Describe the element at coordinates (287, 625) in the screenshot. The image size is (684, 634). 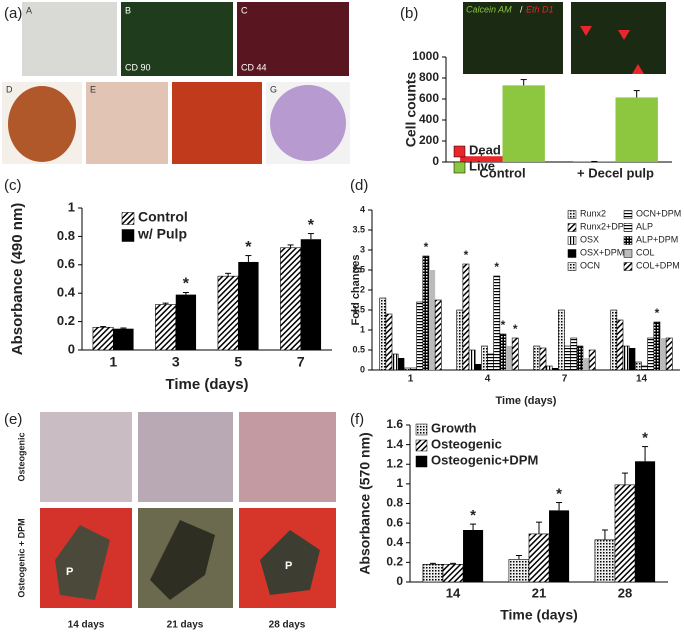
I see `column-label: 28 days` at that location.